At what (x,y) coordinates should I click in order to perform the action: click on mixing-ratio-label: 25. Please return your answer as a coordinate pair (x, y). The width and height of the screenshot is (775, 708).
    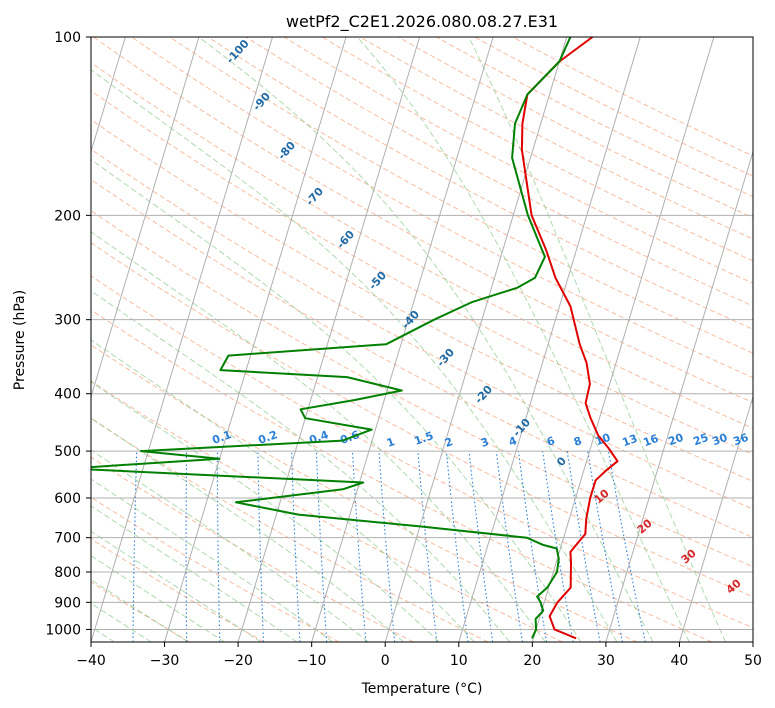
    Looking at the image, I should click on (700, 439).